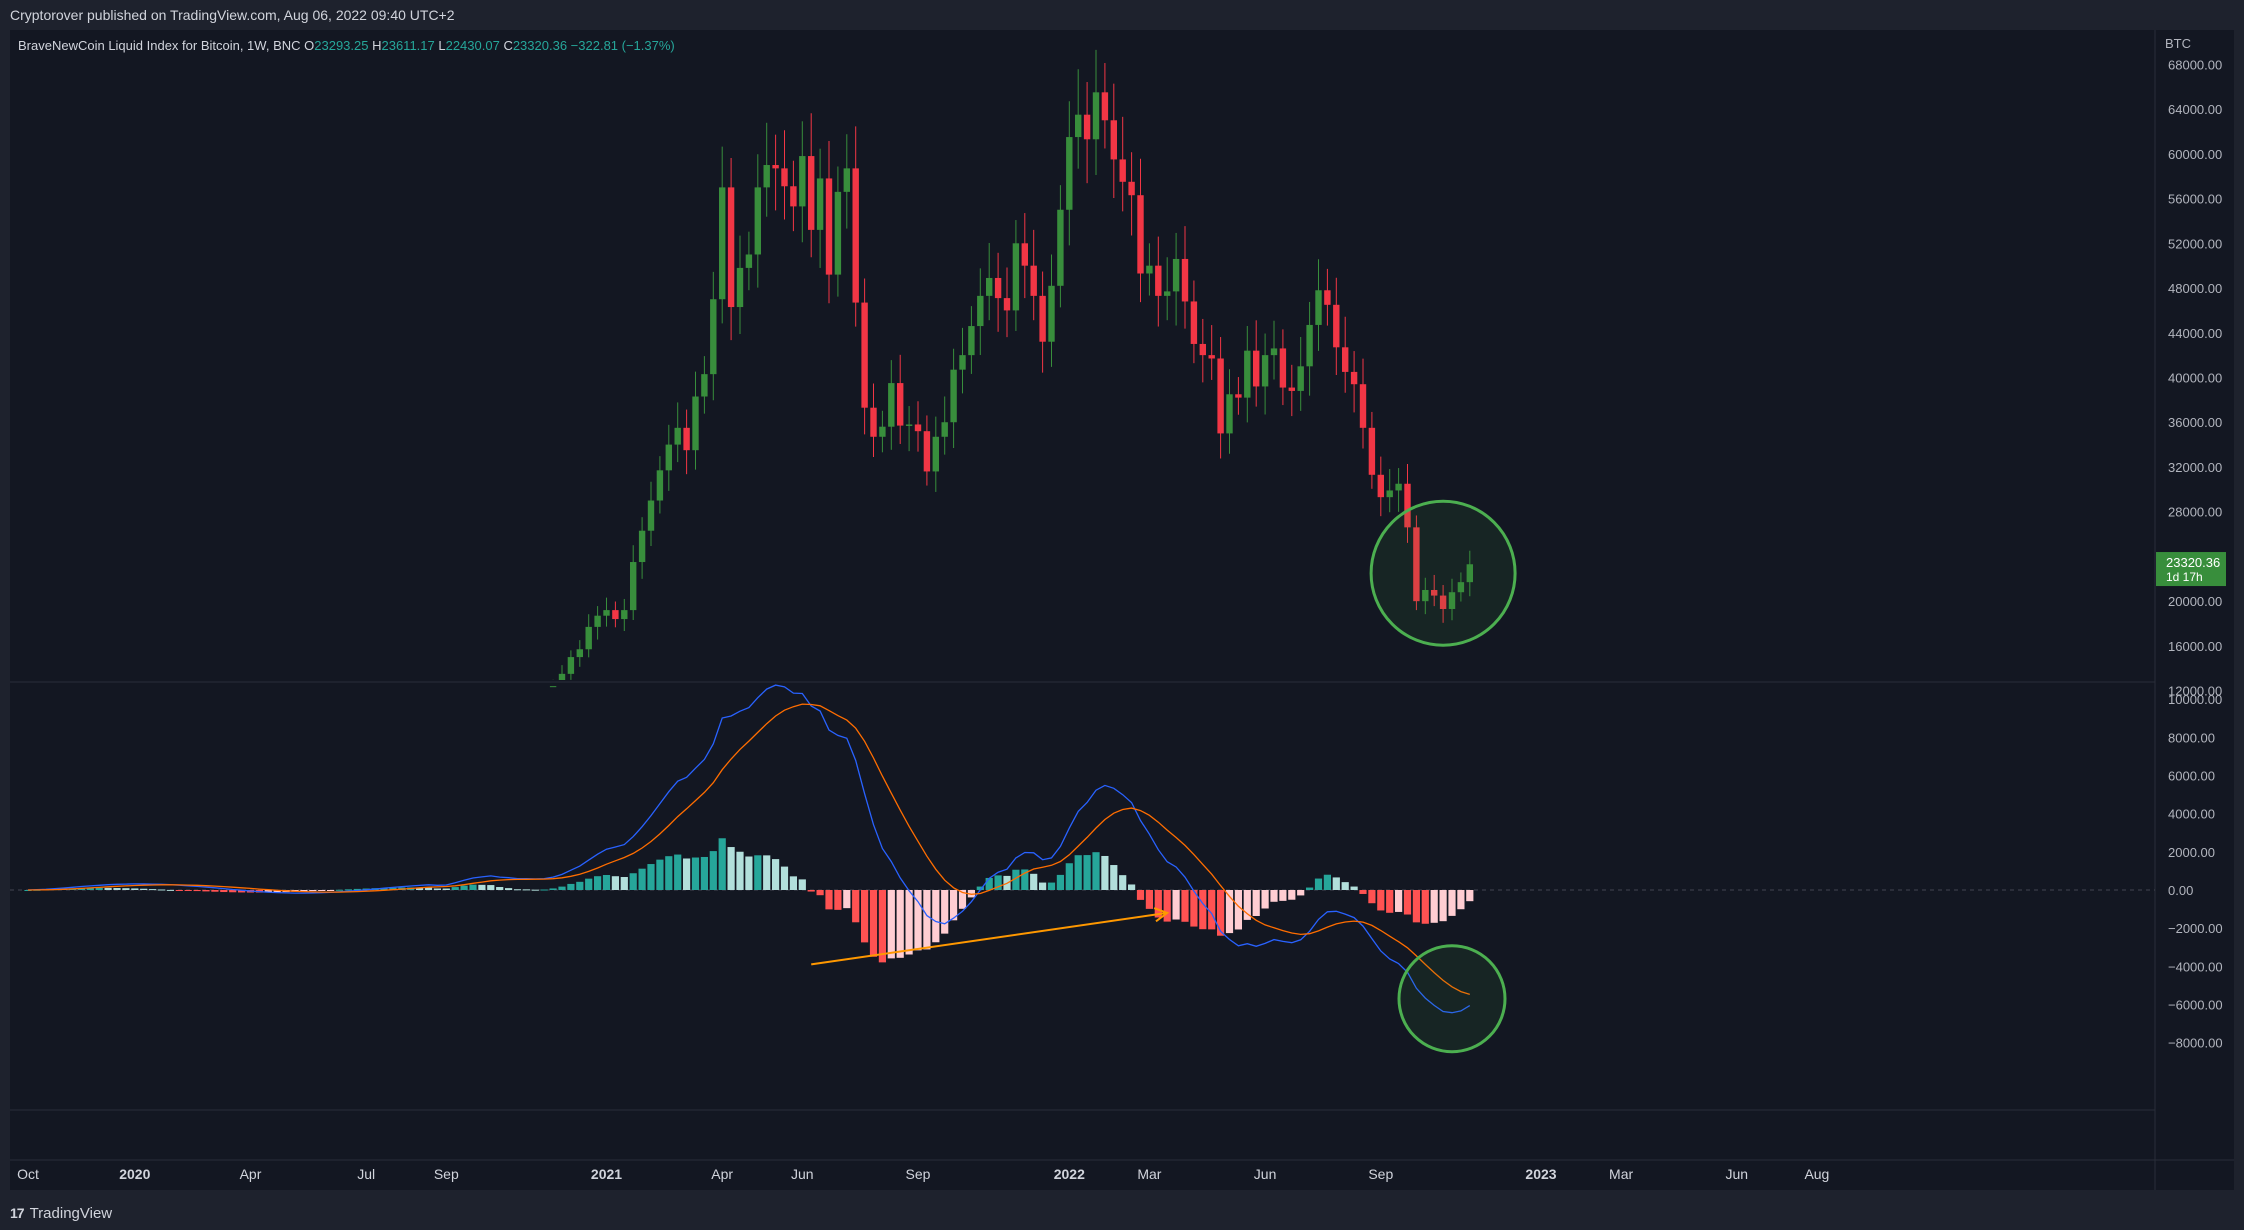  What do you see at coordinates (2191, 776) in the screenshot?
I see `macd-tick-label: 6000.00` at bounding box center [2191, 776].